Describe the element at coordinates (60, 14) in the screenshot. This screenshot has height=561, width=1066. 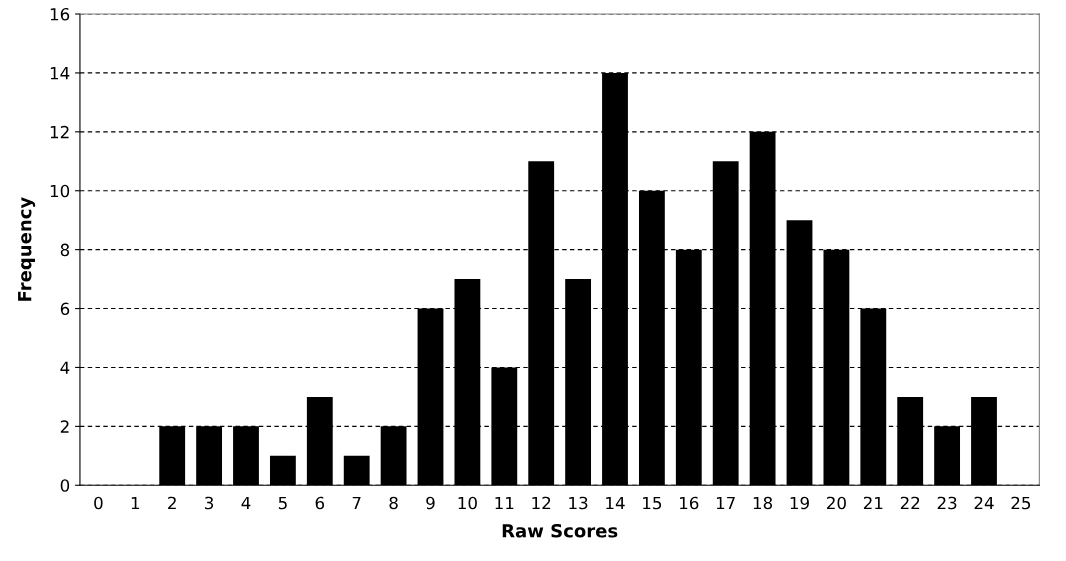
I see `y-tick-label: 16` at that location.